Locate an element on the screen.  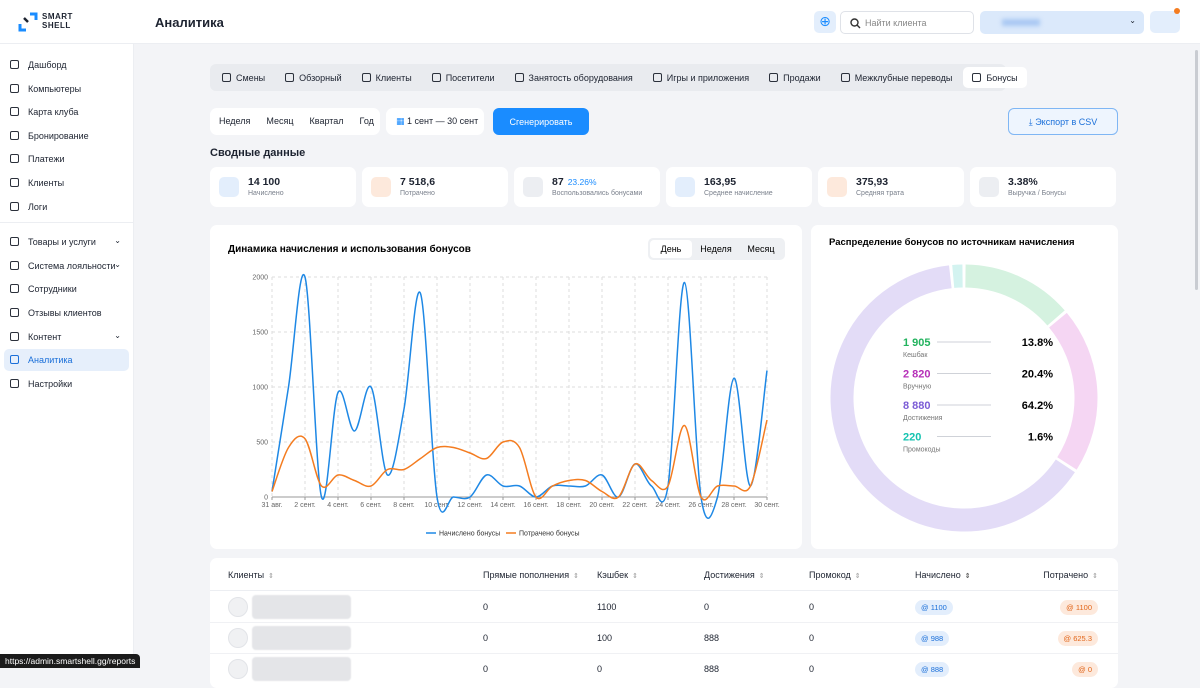
tab-label: Занятость оборудования is located at coordinates (581, 80).